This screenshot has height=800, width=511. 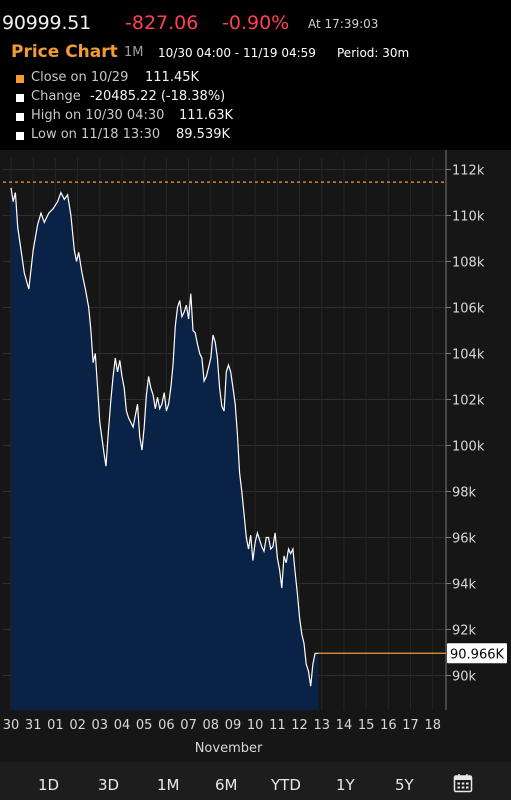 What do you see at coordinates (468, 447) in the screenshot?
I see `y-tick-label: 100k` at bounding box center [468, 447].